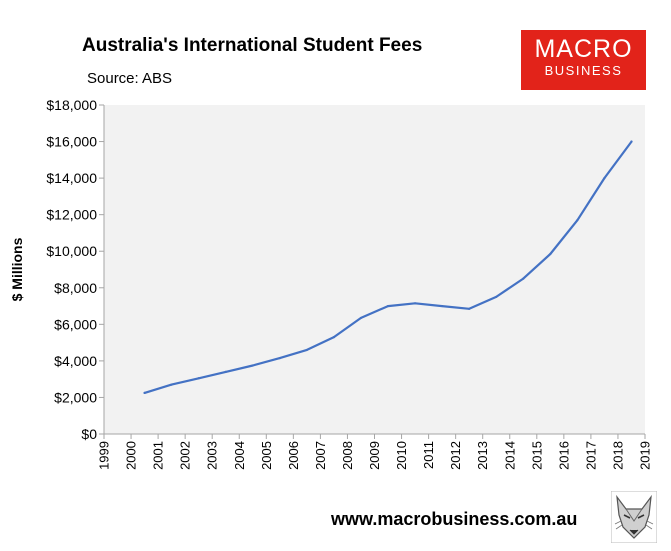 This screenshot has width=671, height=551. I want to click on x-tick-label: 2008, so click(347, 455).